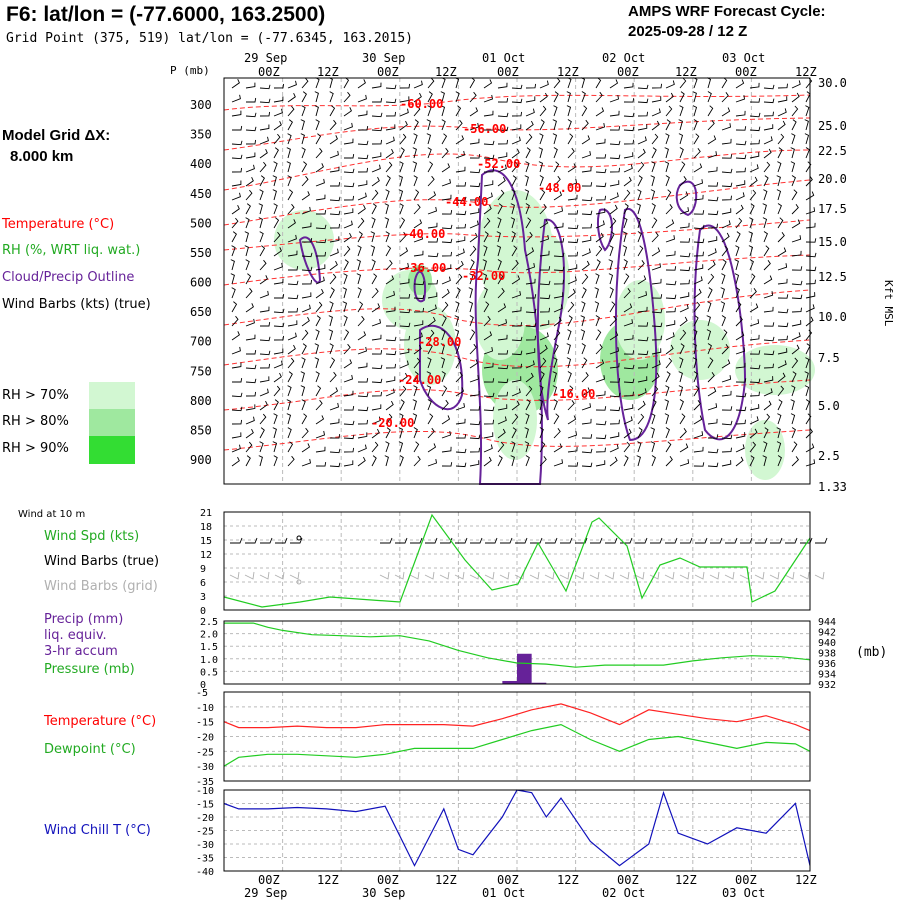  What do you see at coordinates (559, 188) in the screenshot?
I see `temperature-contour-label: -48.00` at bounding box center [559, 188].